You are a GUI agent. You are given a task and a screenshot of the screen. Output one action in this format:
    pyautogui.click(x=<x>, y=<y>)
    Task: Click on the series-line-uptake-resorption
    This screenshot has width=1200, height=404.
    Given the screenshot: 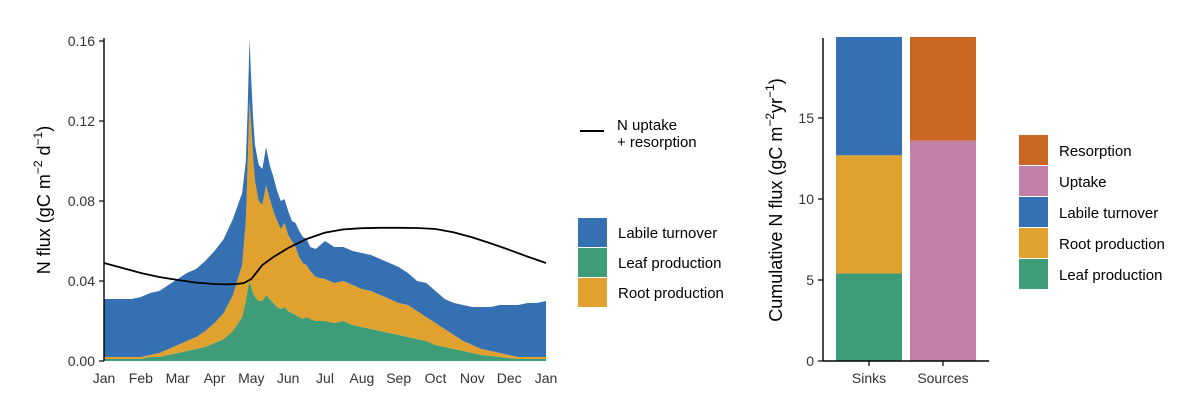 What is the action you would take?
    pyautogui.click(x=325, y=256)
    